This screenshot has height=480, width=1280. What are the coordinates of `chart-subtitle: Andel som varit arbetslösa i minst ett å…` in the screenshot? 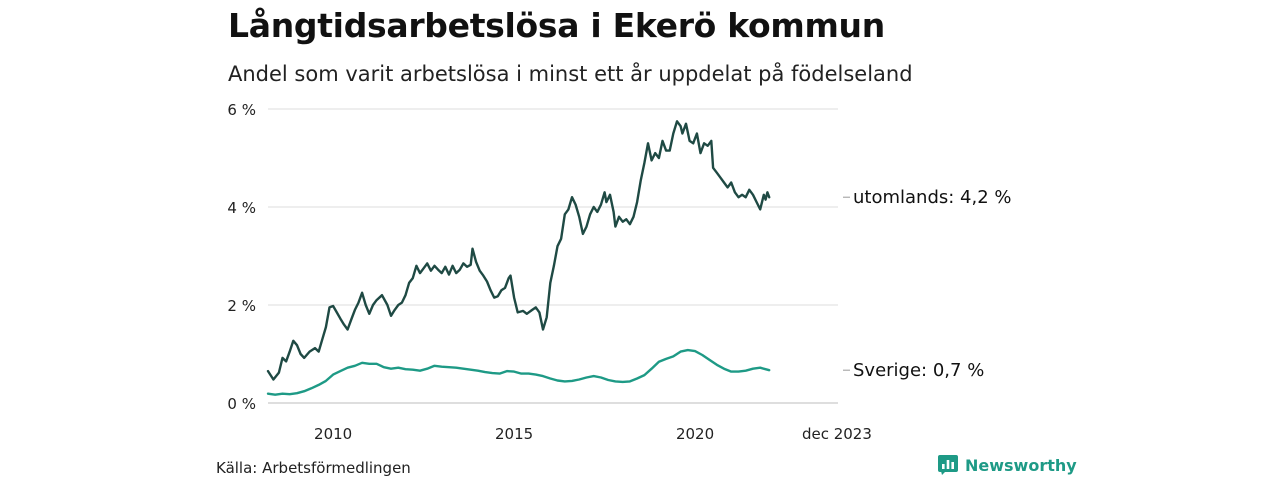 It's located at (570, 74).